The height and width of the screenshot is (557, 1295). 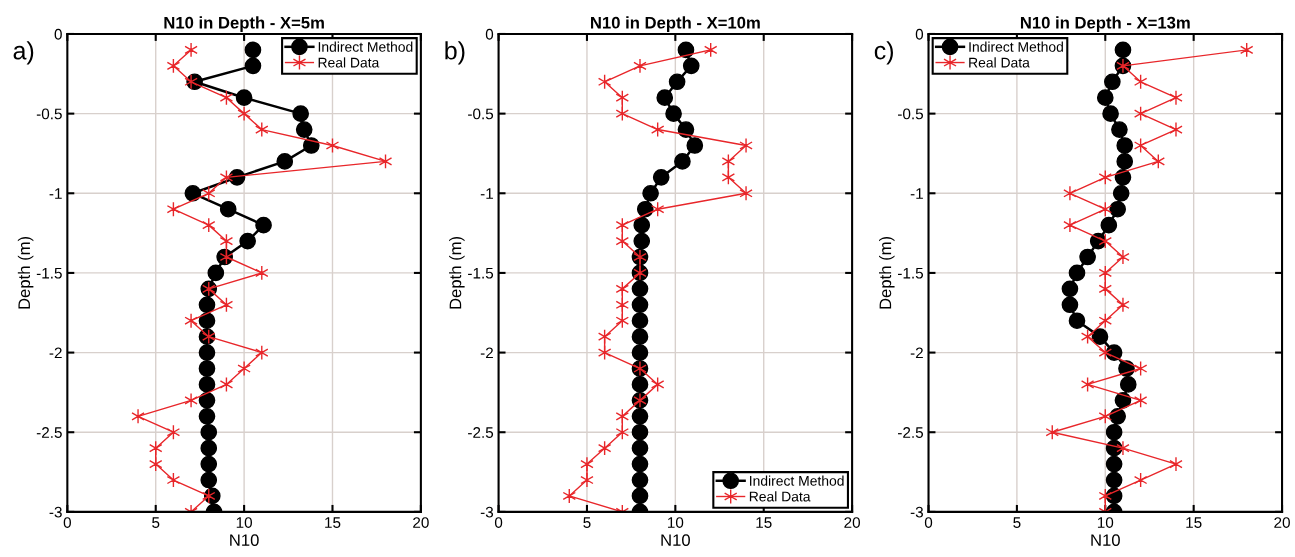 I want to click on chart-title: N10 in Depth - X=13m, so click(x=1105, y=24).